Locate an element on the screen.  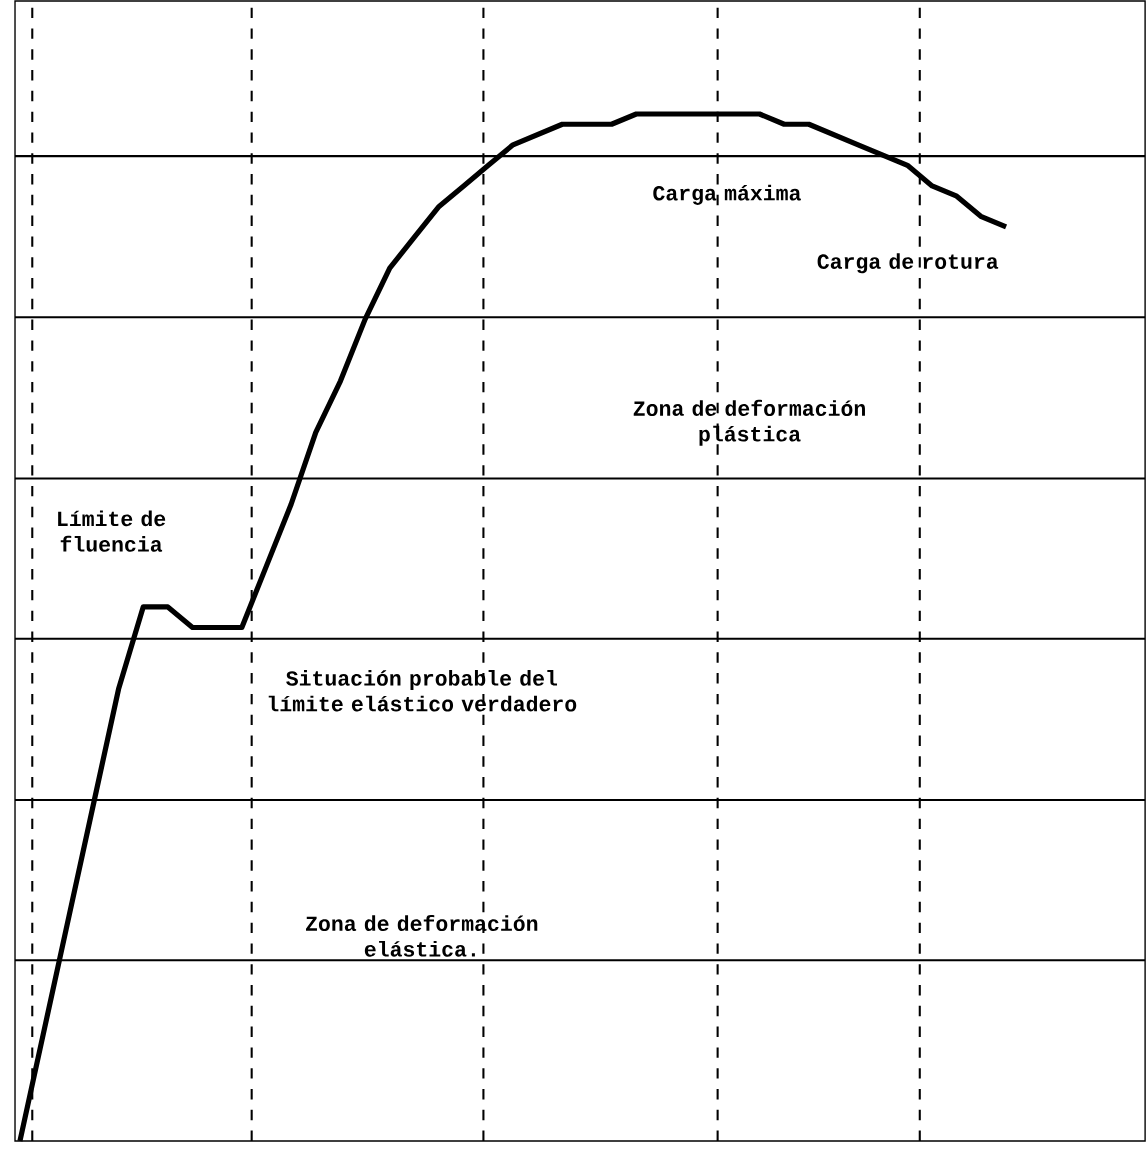
annotation: Zona de deformación plástica is located at coordinates (749, 422).